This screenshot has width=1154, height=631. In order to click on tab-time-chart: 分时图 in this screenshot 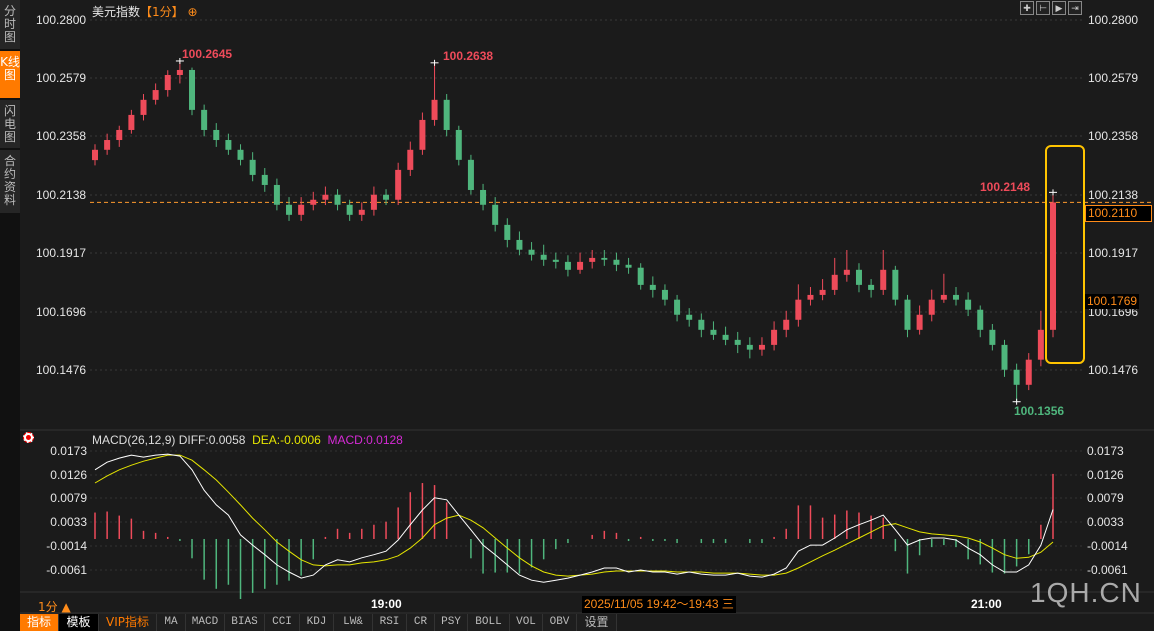, I will do `click(10, 24)`.